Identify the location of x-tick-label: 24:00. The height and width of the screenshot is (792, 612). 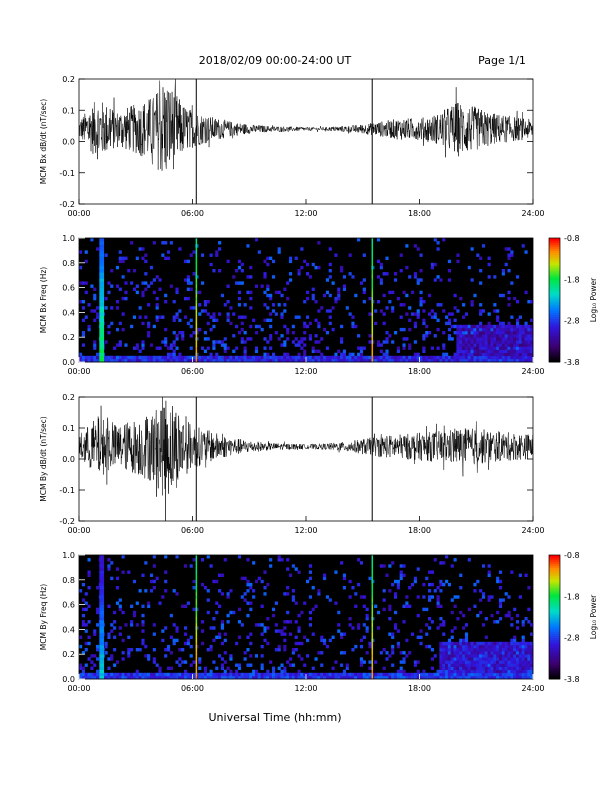
(532, 530).